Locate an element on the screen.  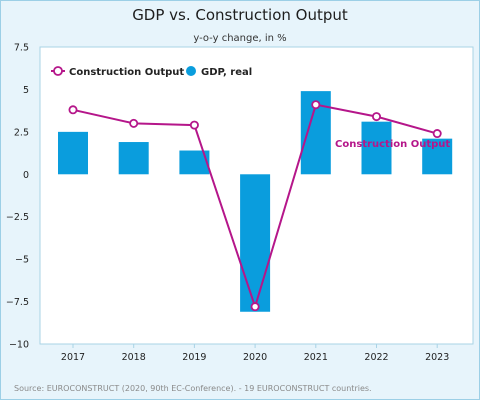
y-tick-label: 2.5 is located at coordinates (21, 132).